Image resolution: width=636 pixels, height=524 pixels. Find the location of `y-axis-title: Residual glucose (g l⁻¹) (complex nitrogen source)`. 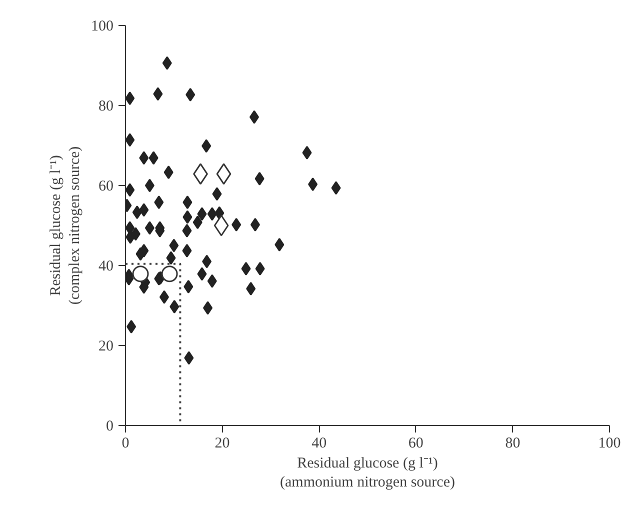

y-axis-title: Residual glucose (g l⁻¹) (complex nitrogen source) is located at coordinates (65, 225).